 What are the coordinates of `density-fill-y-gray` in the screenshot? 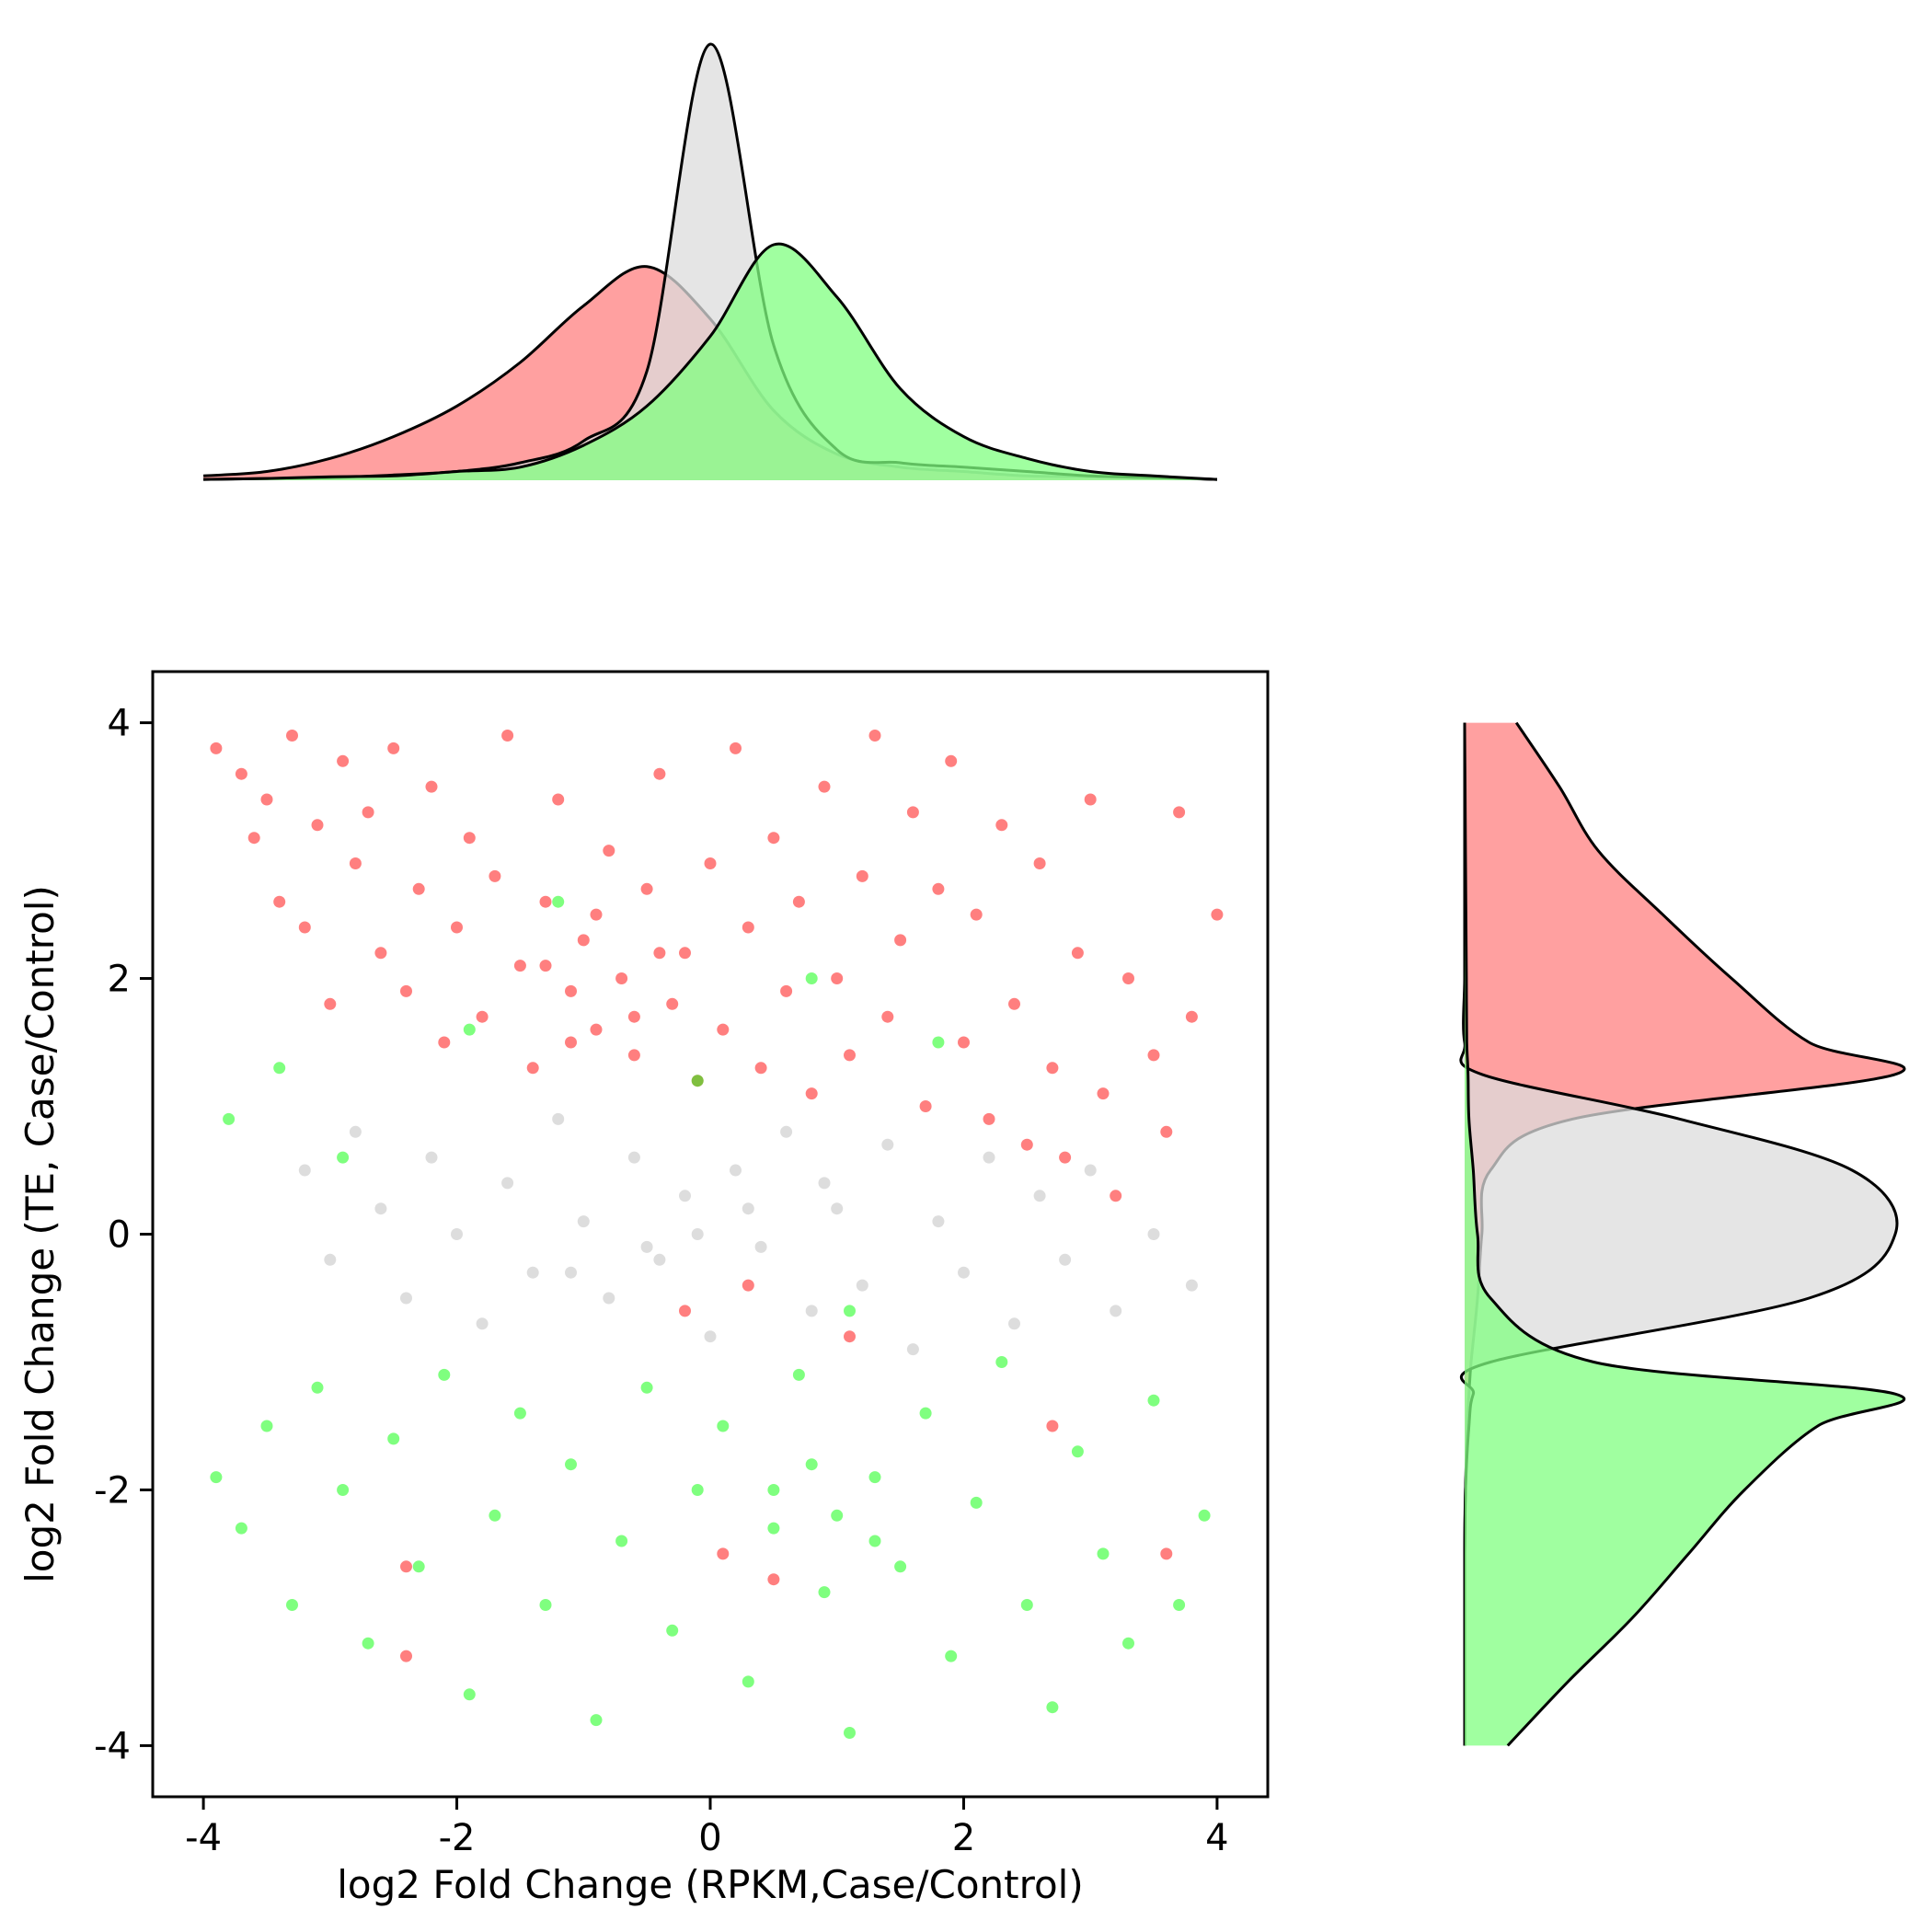 It's located at (1678, 1234).